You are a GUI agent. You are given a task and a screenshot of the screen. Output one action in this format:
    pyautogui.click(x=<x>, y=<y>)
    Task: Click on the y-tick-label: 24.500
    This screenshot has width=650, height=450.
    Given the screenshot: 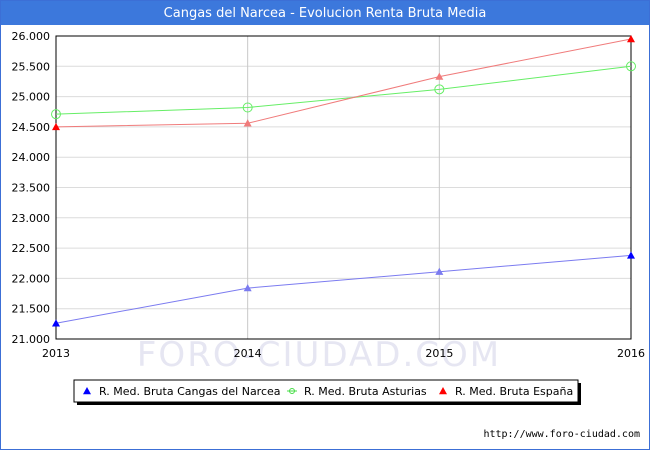 What is the action you would take?
    pyautogui.click(x=31, y=127)
    